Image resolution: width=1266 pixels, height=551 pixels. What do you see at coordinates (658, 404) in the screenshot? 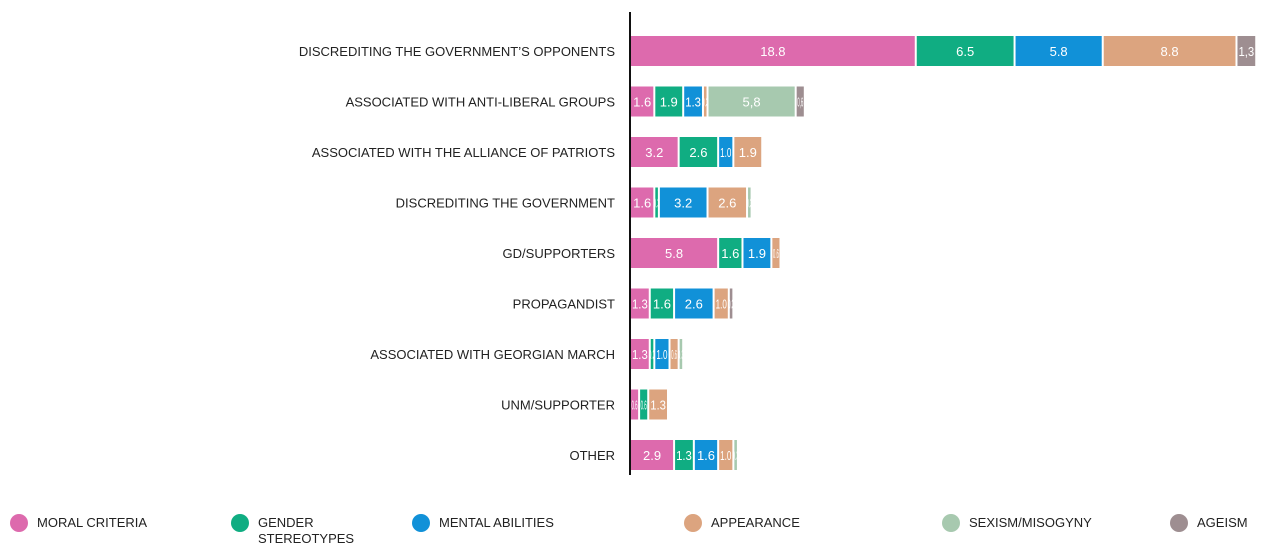
I see `bar-appearance-unm-supporter` at bounding box center [658, 404].